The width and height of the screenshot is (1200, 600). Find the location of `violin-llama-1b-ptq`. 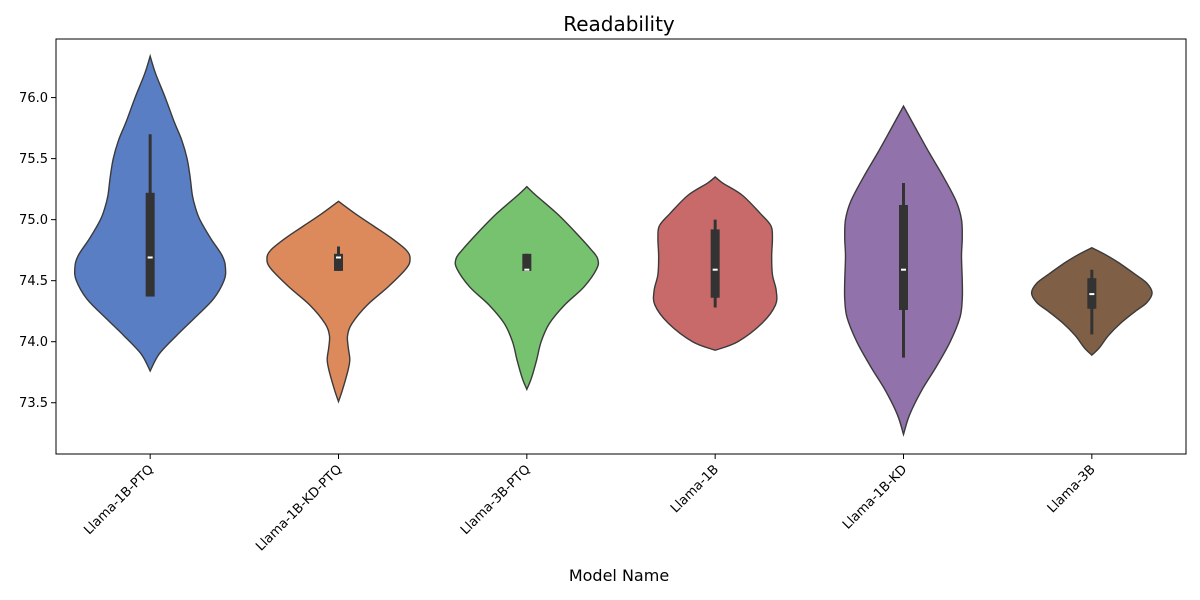

violin-llama-1b-ptq is located at coordinates (150, 213).